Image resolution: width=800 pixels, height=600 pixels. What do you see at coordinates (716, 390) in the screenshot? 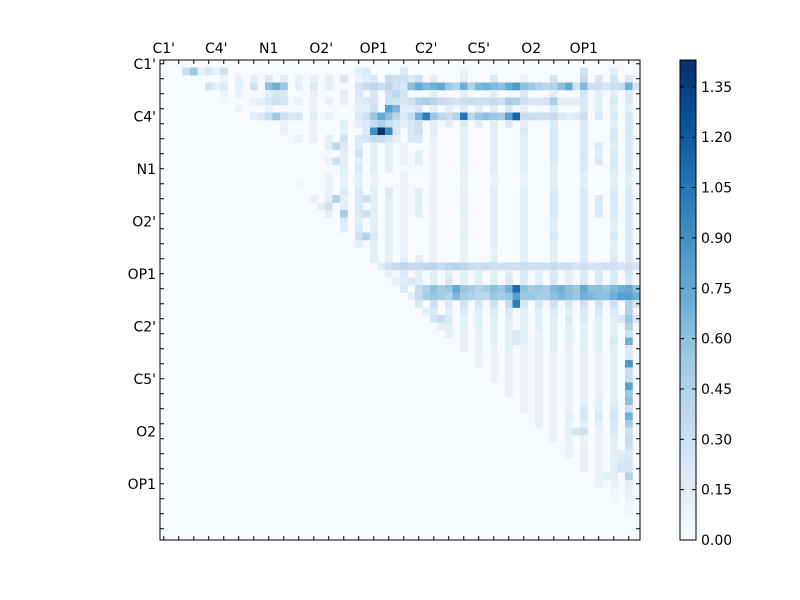
I see `colorbar-tick-label: 0.45` at bounding box center [716, 390].